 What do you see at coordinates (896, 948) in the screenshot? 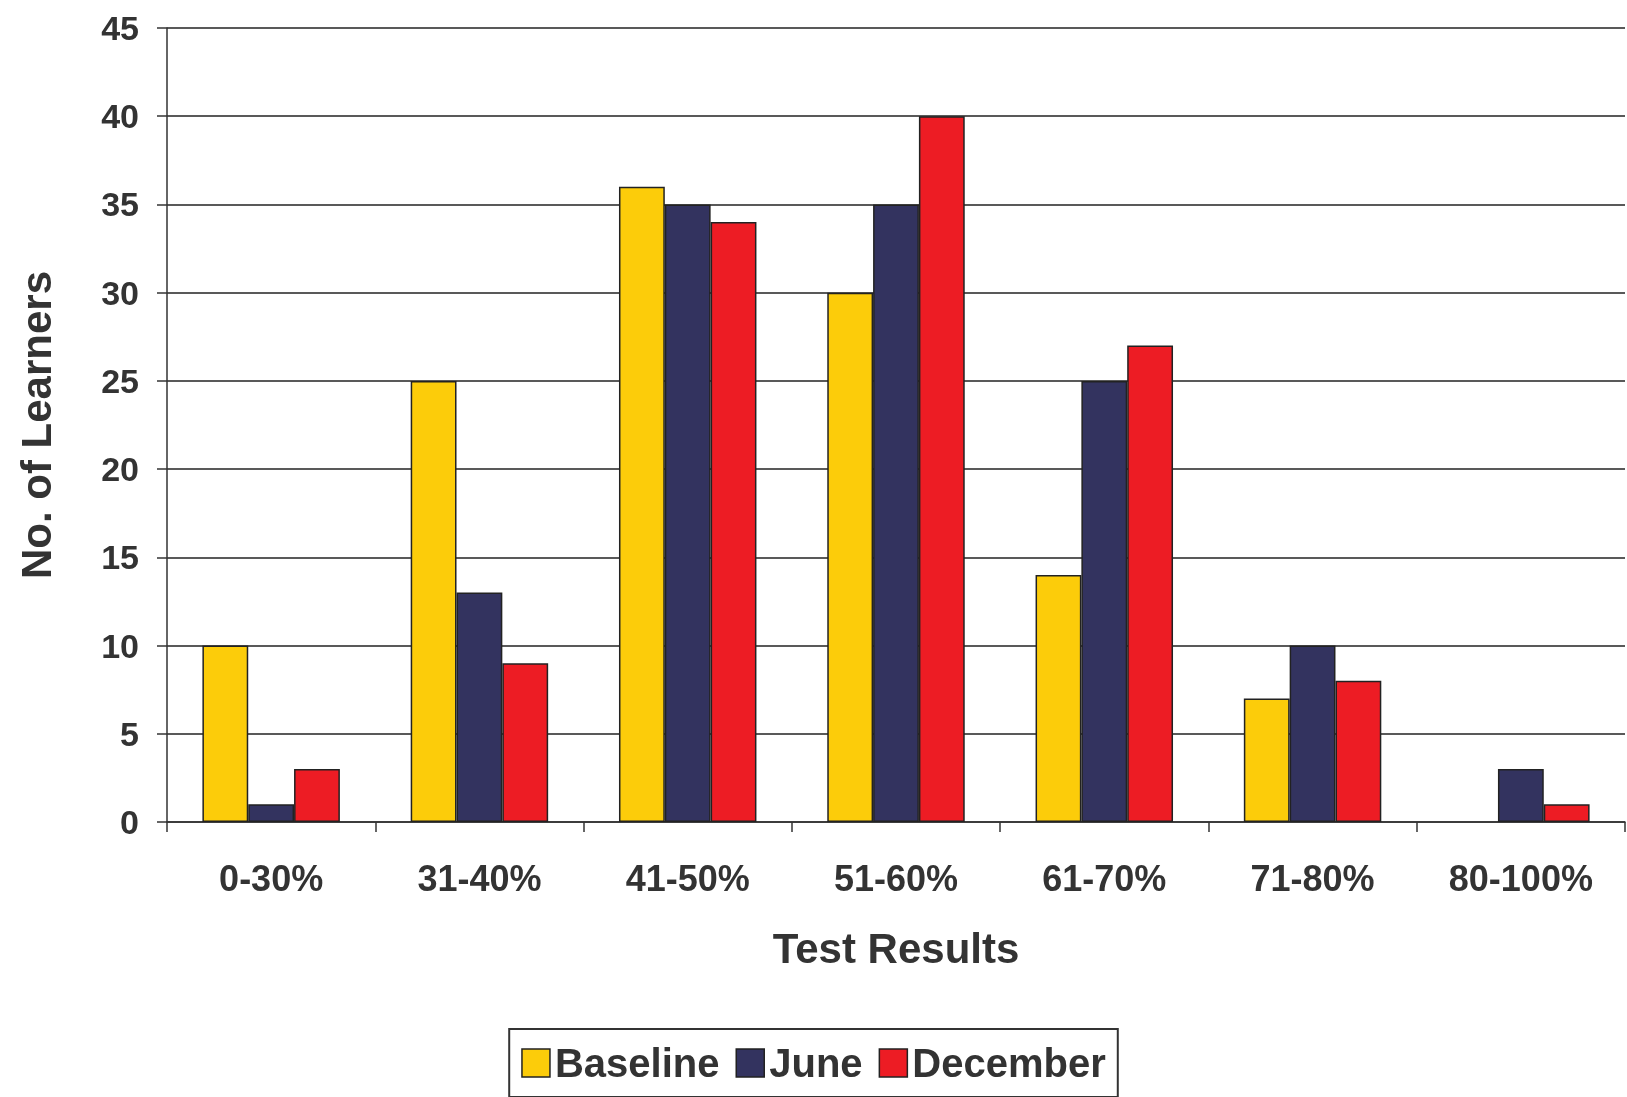
I see `x-axis-title: Test Results` at bounding box center [896, 948].